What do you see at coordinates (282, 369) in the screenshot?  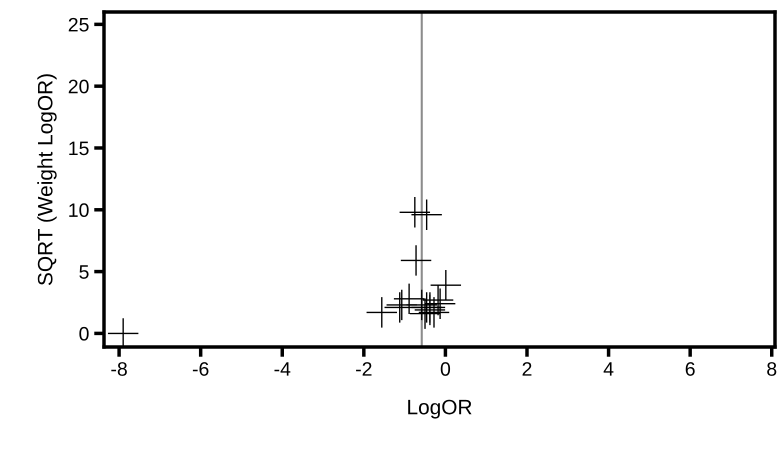 I see `x-tick-label: -4` at bounding box center [282, 369].